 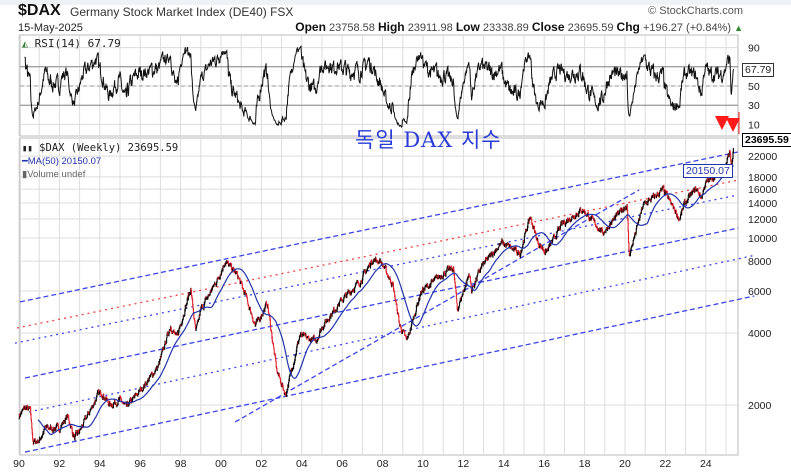 I want to click on legend-price: ▮▮ $DAX (Weekly) 23695.59, so click(x=100, y=149).